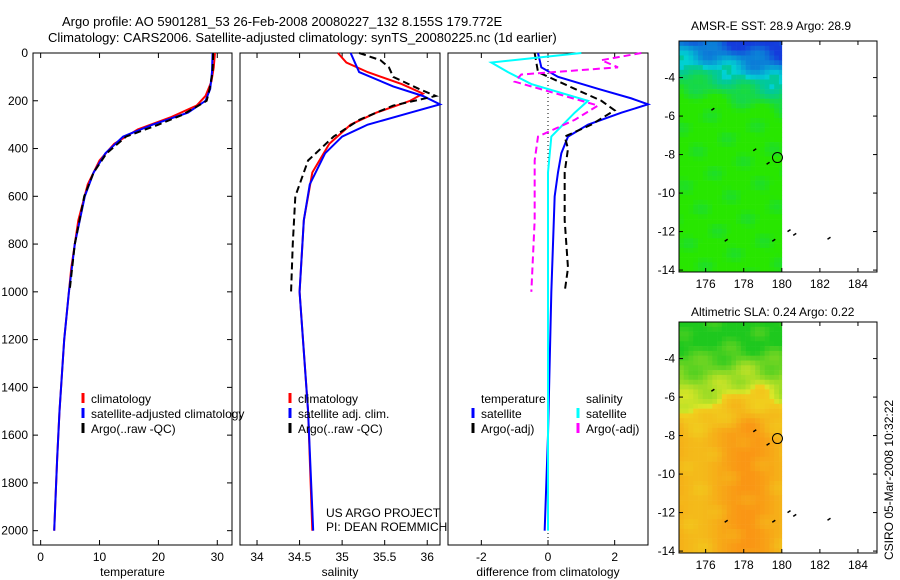  Describe the element at coordinates (778, 437) in the screenshot. I see `sla-map-frame` at that location.